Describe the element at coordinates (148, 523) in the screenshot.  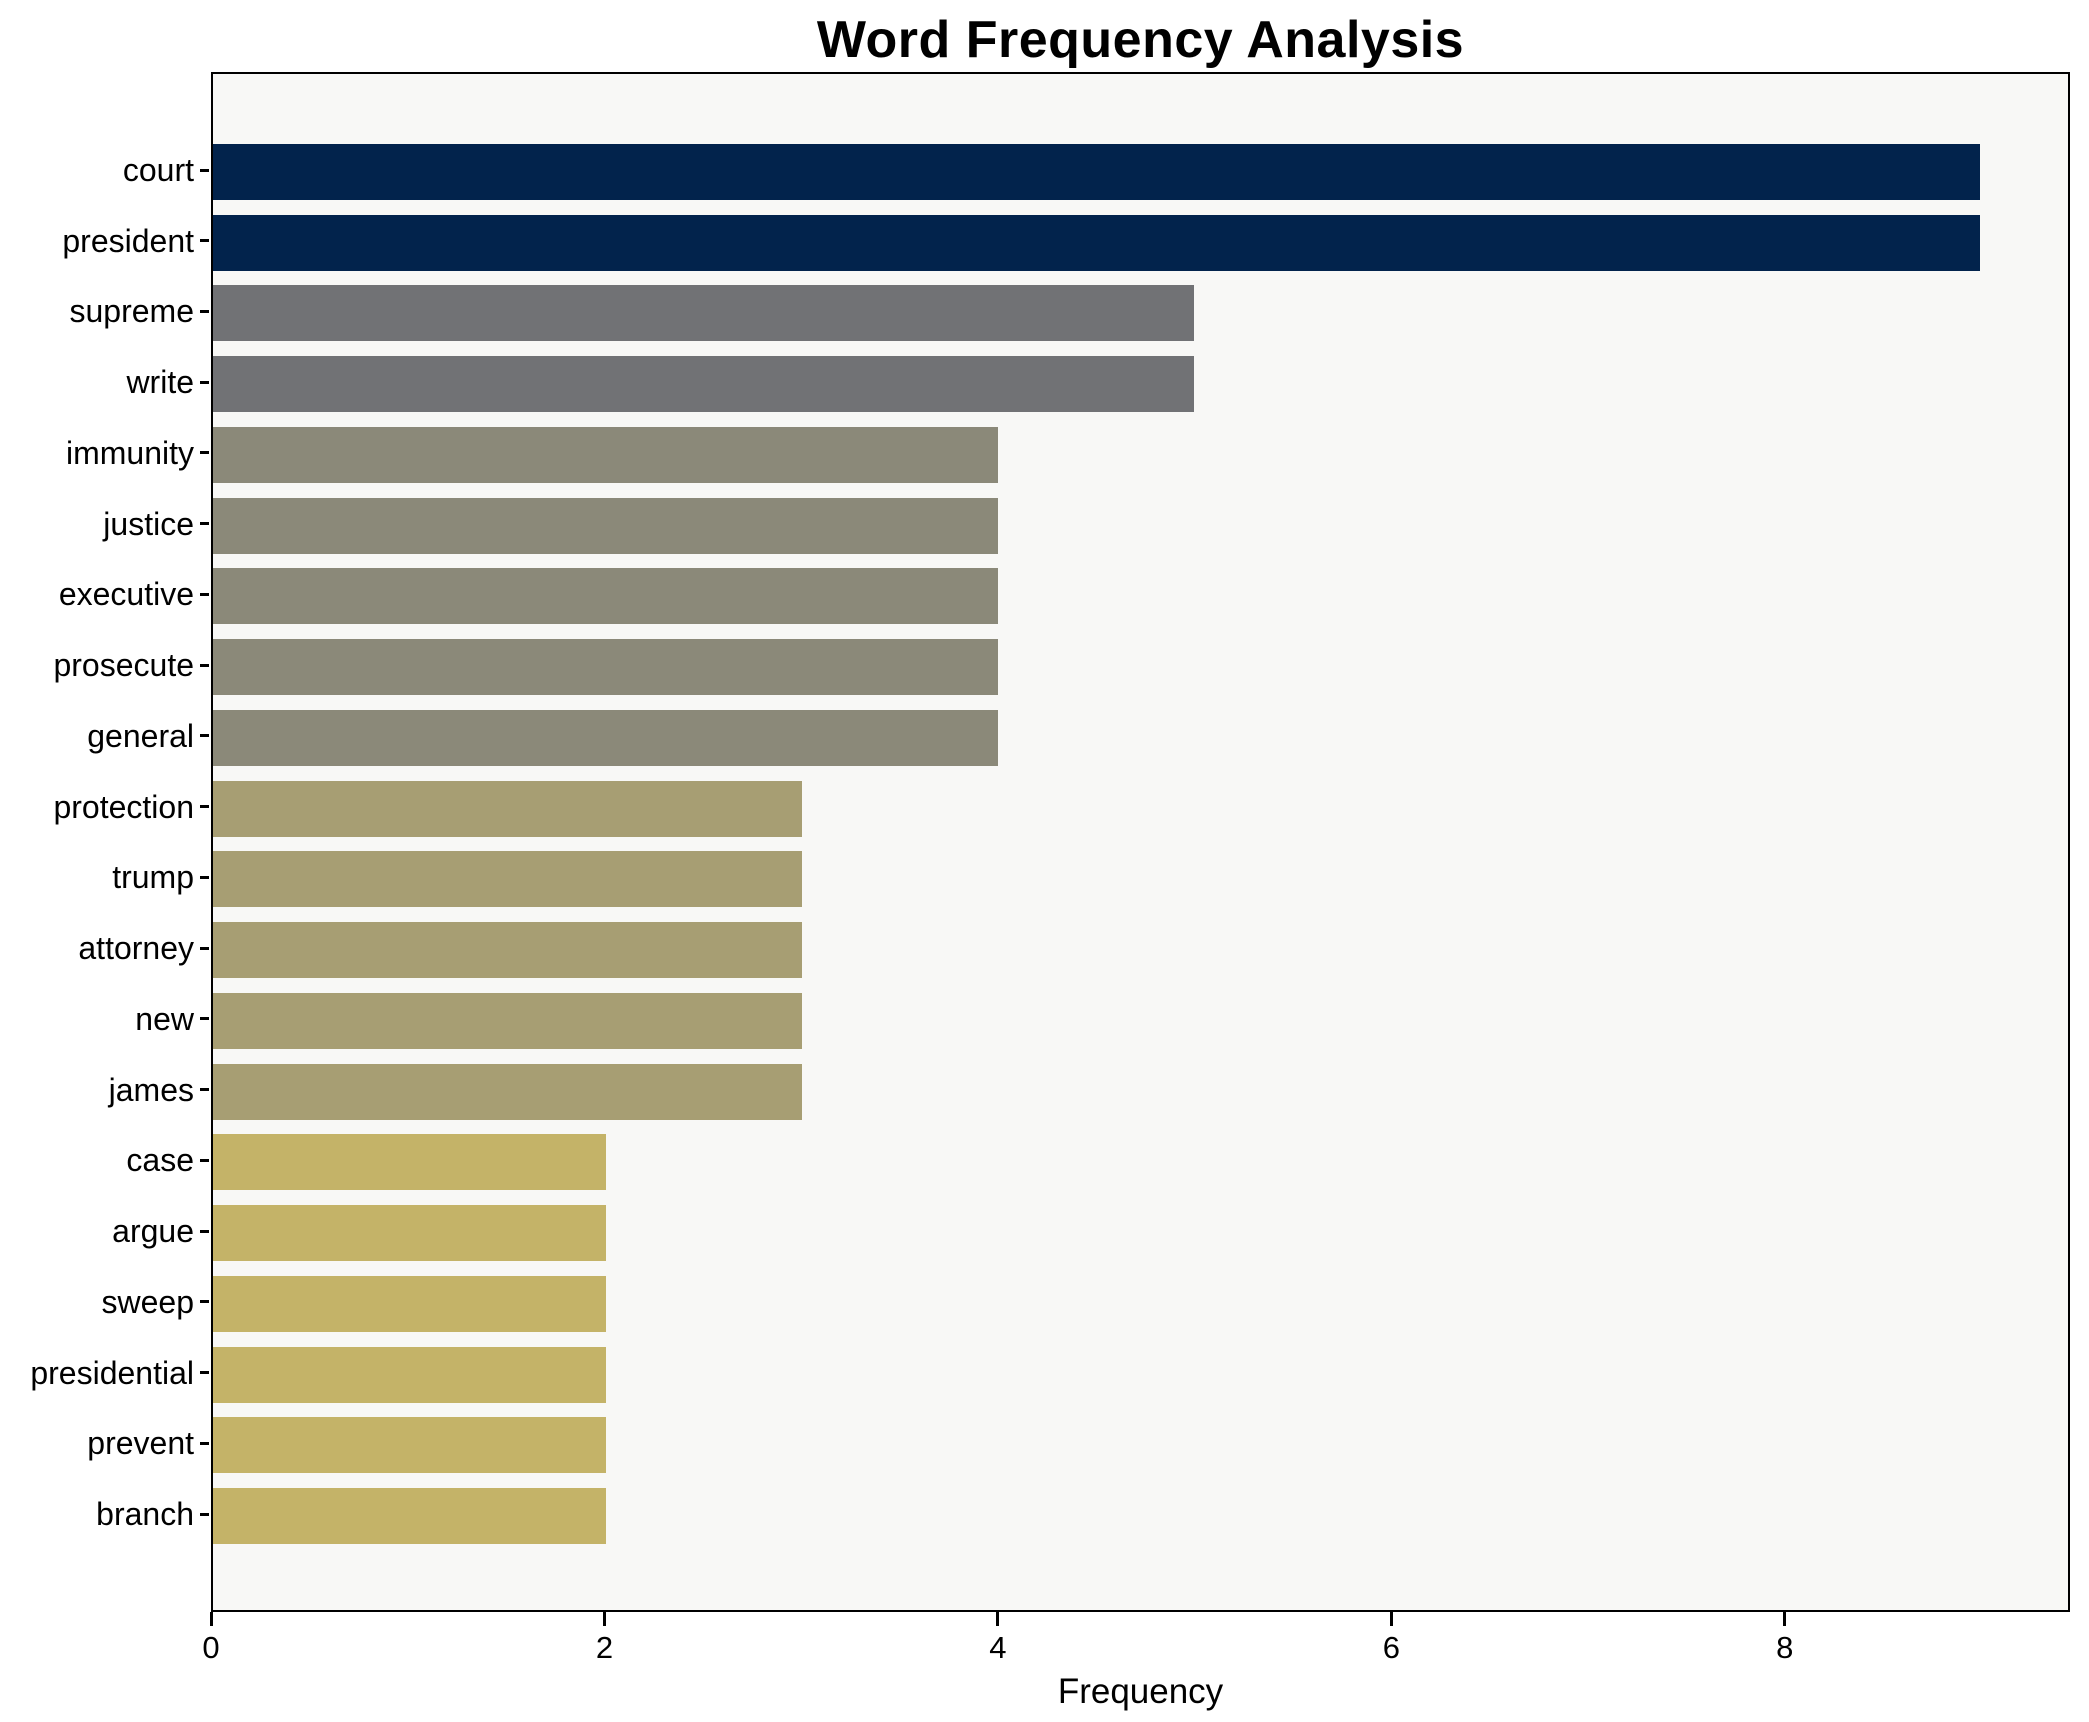
I see `y-tick-label-justice: justice` at that location.